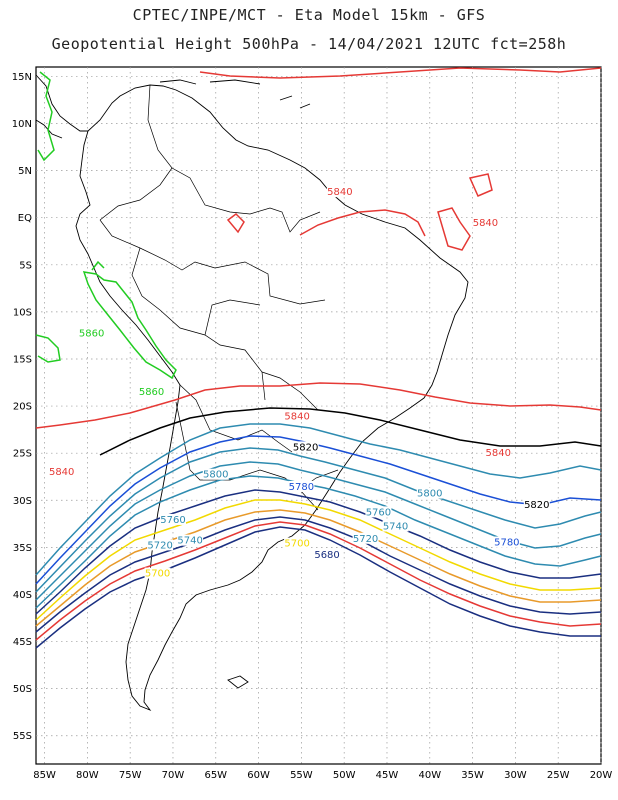 This screenshot has width=618, height=800. I want to click on map-title-line-1: CPTEC/INPE/MCT - Eta Model 15km - GFS, so click(309, 15).